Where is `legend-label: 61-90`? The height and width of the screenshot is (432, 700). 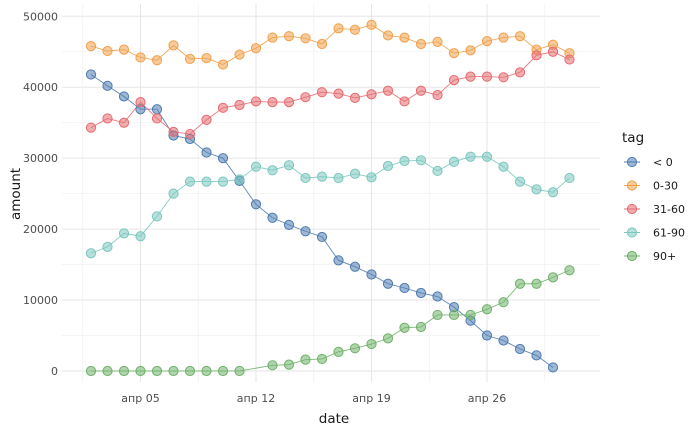 legend-label: 61-90 is located at coordinates (669, 233).